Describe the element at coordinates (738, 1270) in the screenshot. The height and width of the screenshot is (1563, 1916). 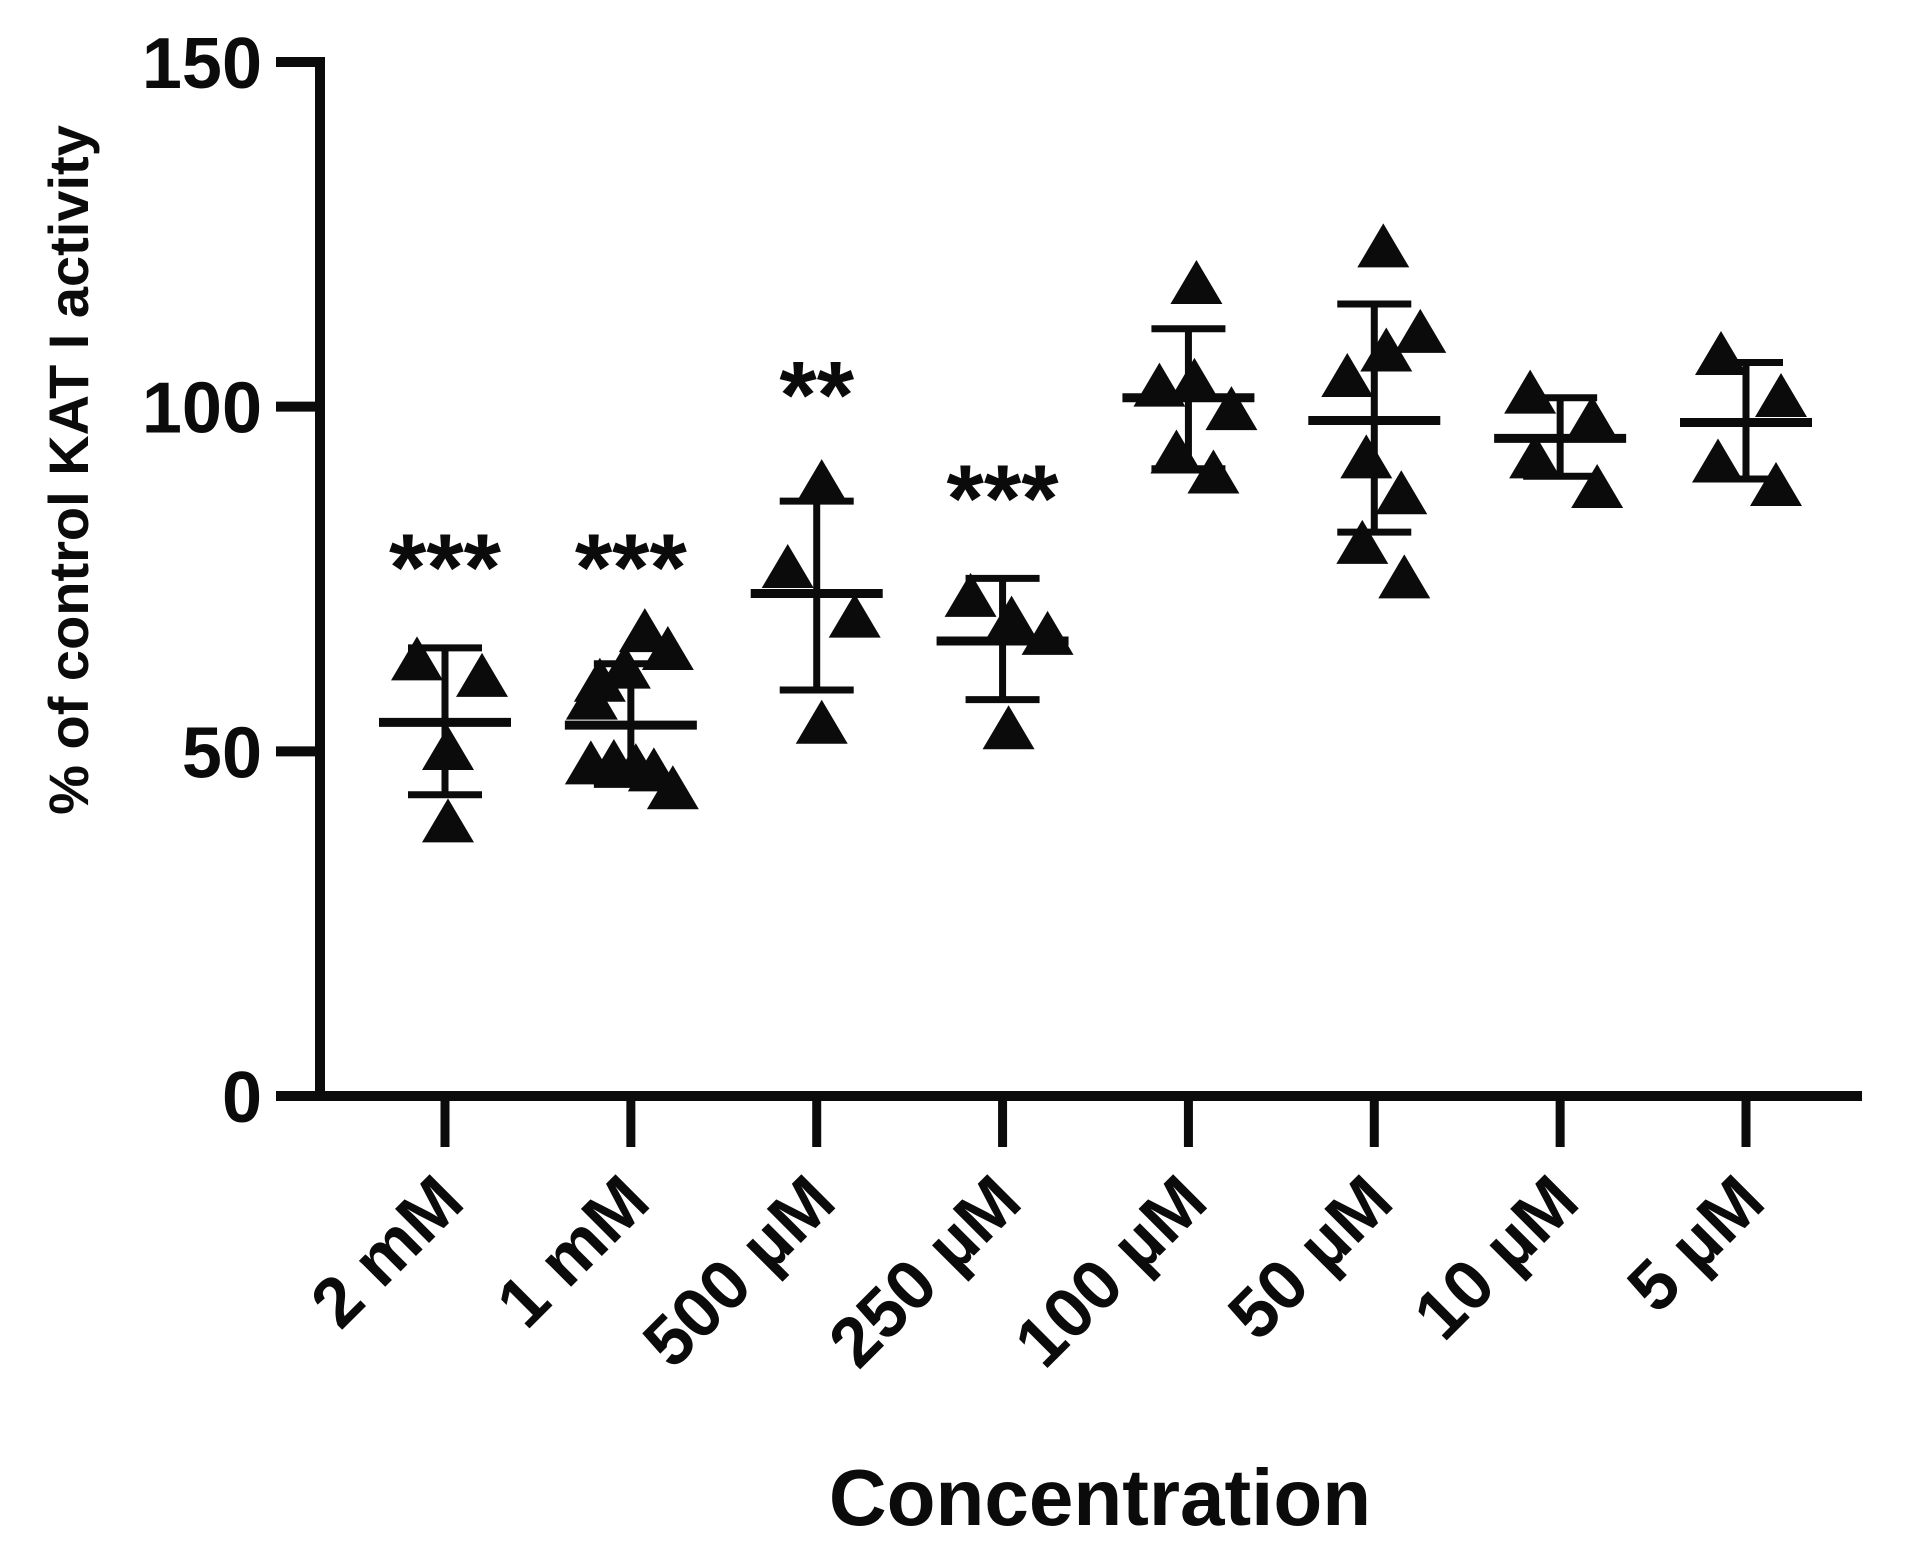
I see `x-tick-label: 500 µM` at that location.